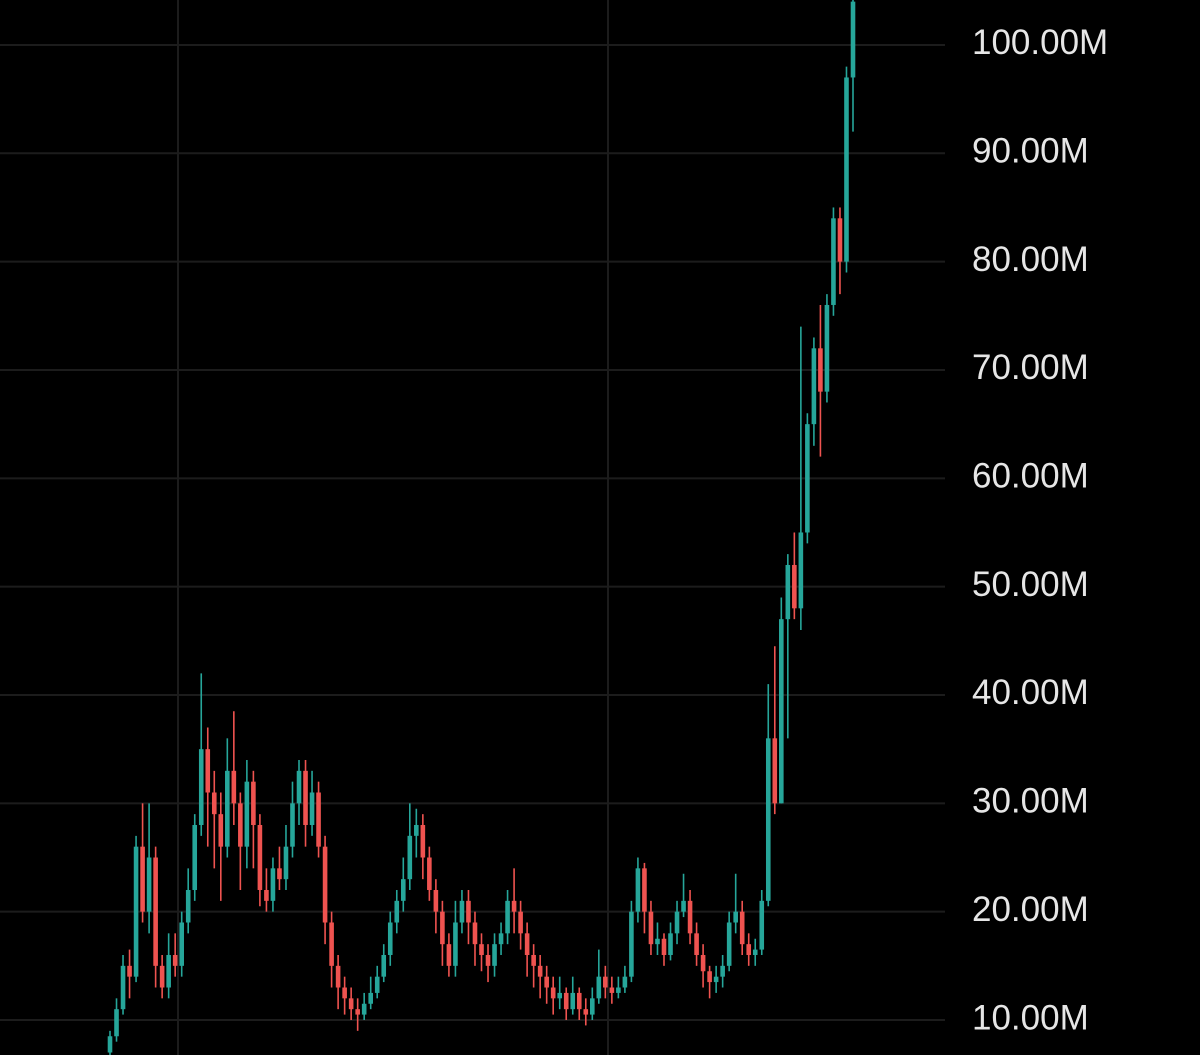  I want to click on y-tick-label: 100.00M, so click(1040, 42).